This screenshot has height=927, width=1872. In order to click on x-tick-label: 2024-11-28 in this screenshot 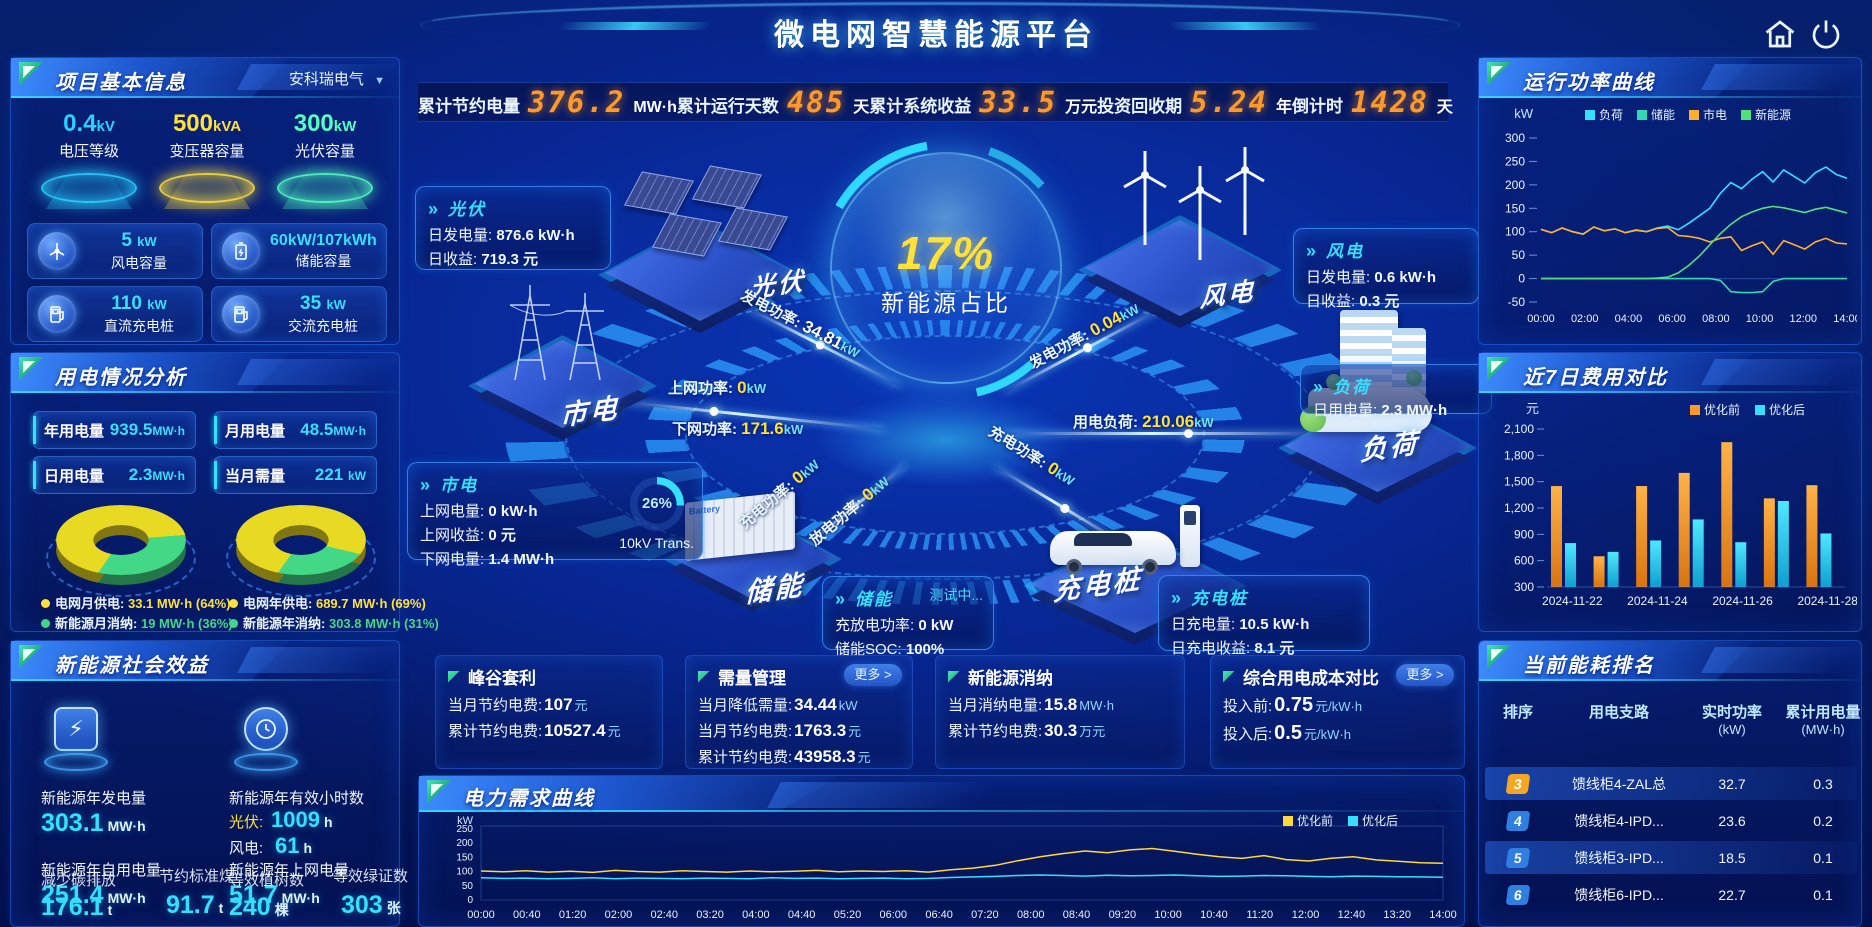, I will do `click(1827, 601)`.